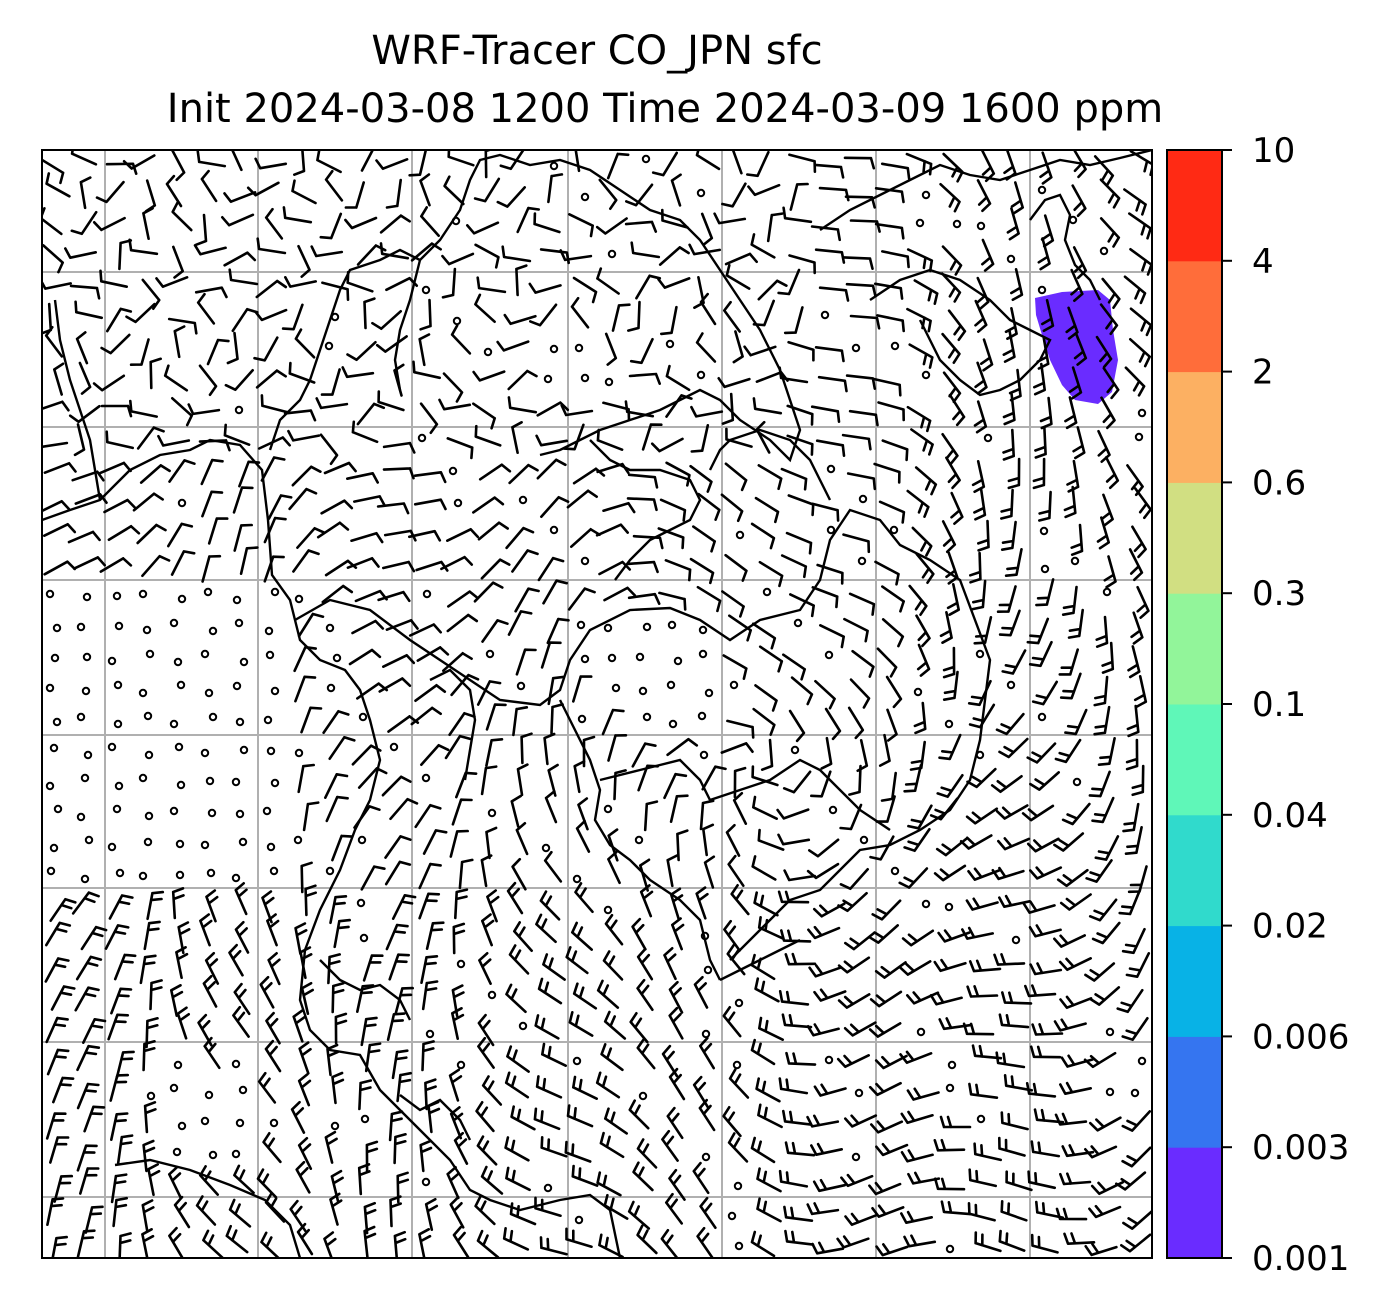 The width and height of the screenshot is (1400, 1313). What do you see at coordinates (1300, 1148) in the screenshot?
I see `colorbar-tick-label: 0.003` at bounding box center [1300, 1148].